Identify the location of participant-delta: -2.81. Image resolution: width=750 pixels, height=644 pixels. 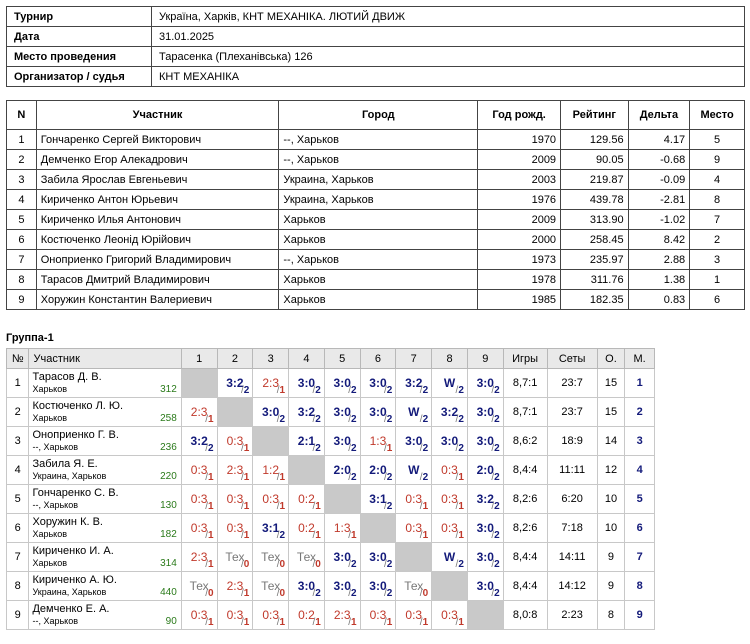
(659, 199).